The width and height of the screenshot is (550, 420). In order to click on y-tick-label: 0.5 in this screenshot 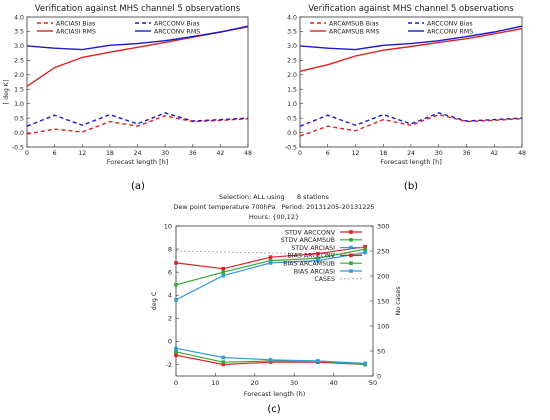, I will do `click(19, 118)`.